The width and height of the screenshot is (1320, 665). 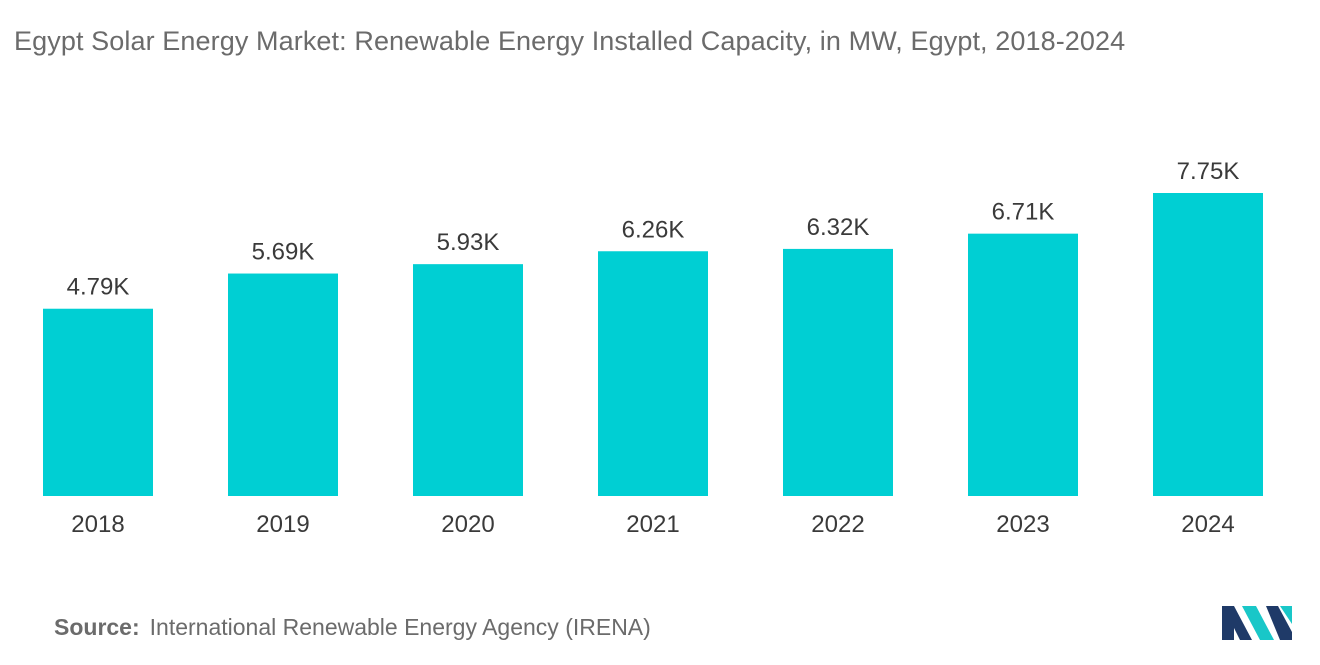 What do you see at coordinates (468, 242) in the screenshot?
I see `data-label-2020: 5.93K` at bounding box center [468, 242].